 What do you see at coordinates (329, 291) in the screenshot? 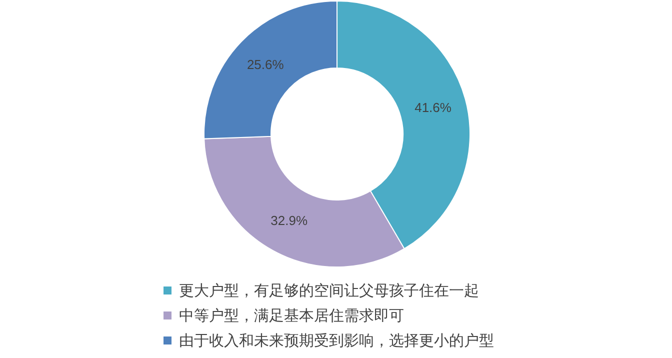
I see `legend-label: 更大户型，有足够的空间让父母孩子住在一起` at bounding box center [329, 291].